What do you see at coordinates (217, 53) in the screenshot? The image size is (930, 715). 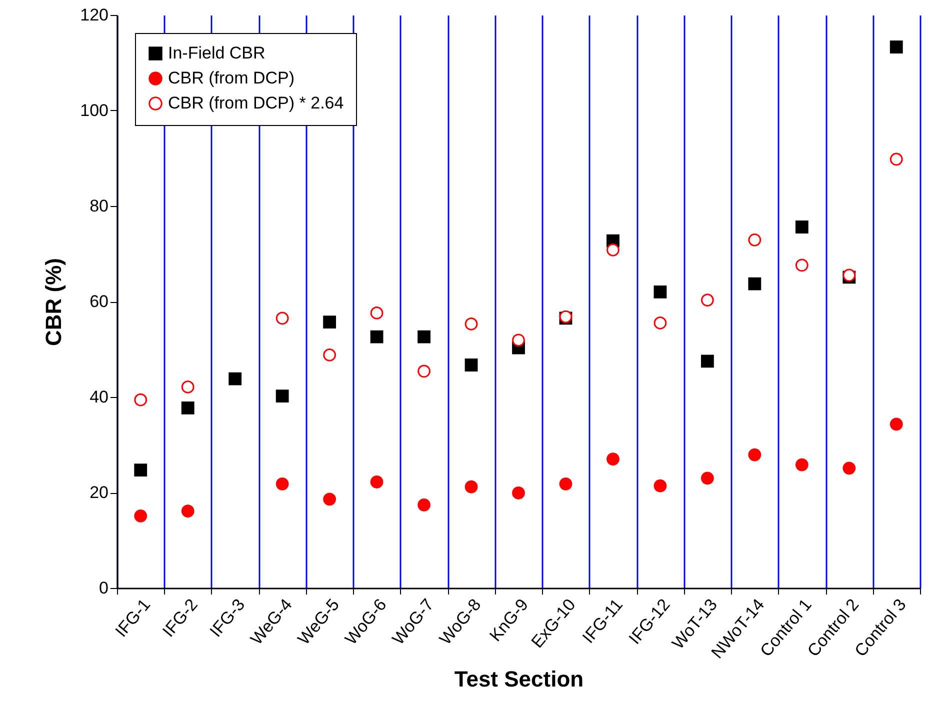 I see `legend-label: In-Field CBR` at bounding box center [217, 53].